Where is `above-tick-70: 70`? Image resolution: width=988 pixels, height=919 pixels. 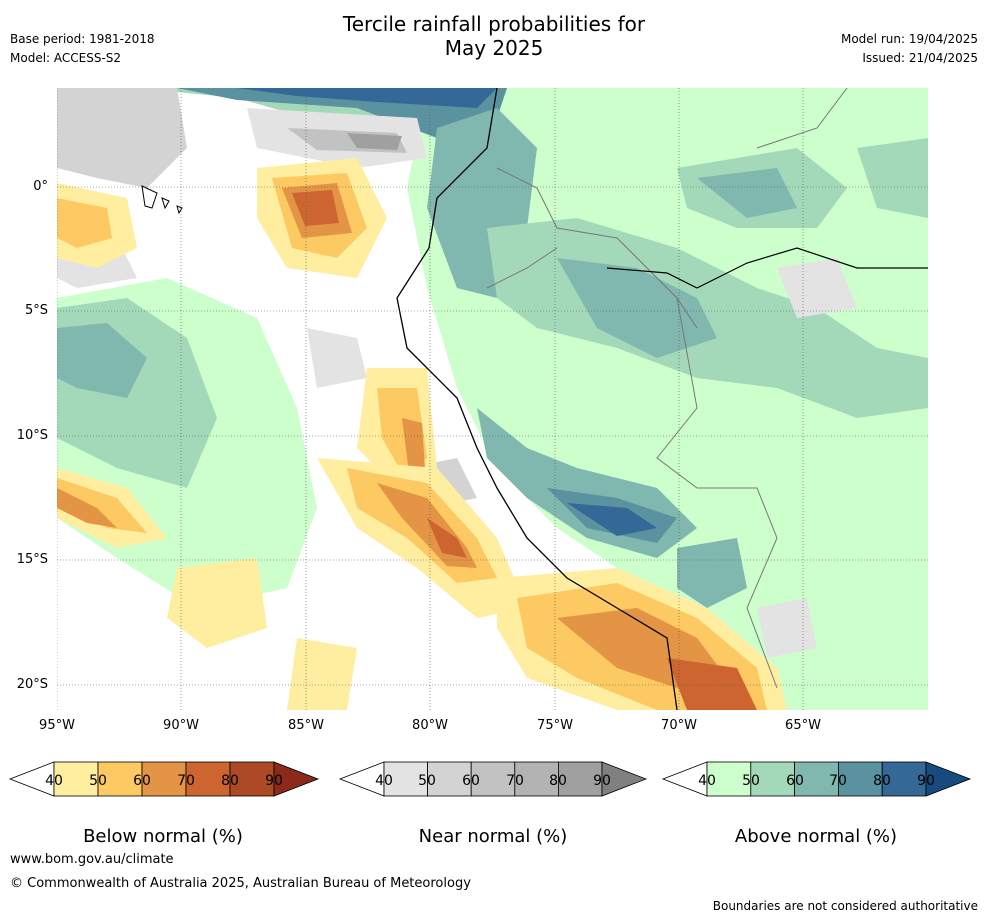 above-tick-70: 70 is located at coordinates (838, 781).